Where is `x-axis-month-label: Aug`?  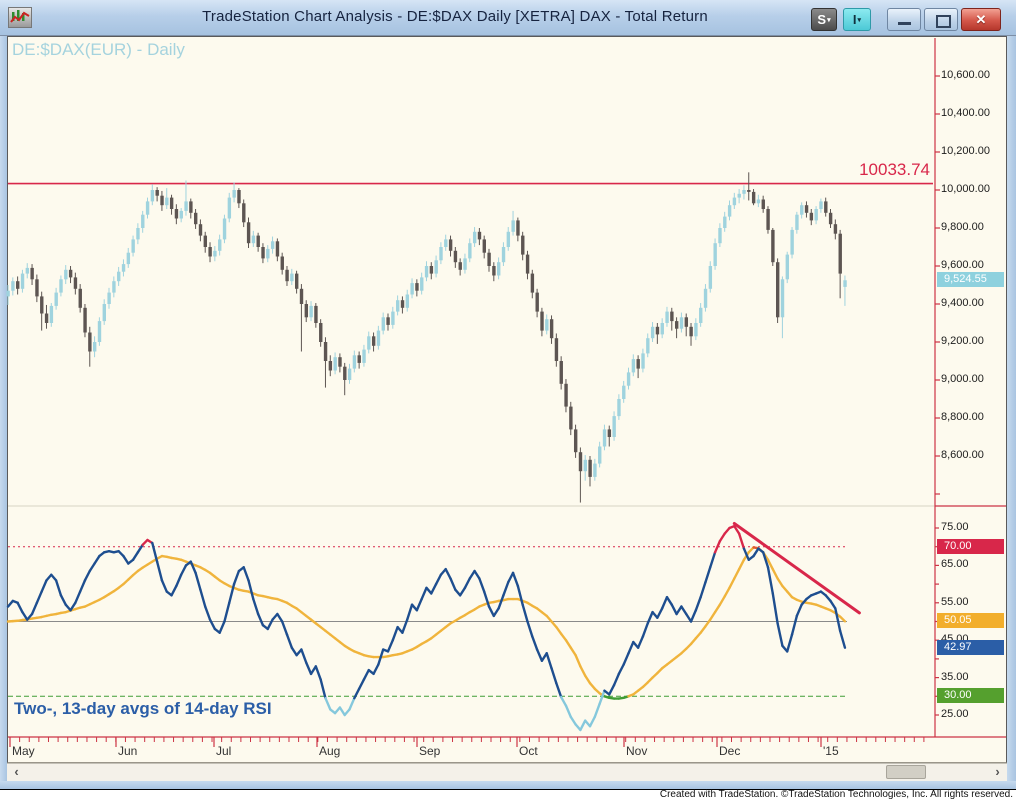
x-axis-month-label: Aug is located at coordinates (330, 751).